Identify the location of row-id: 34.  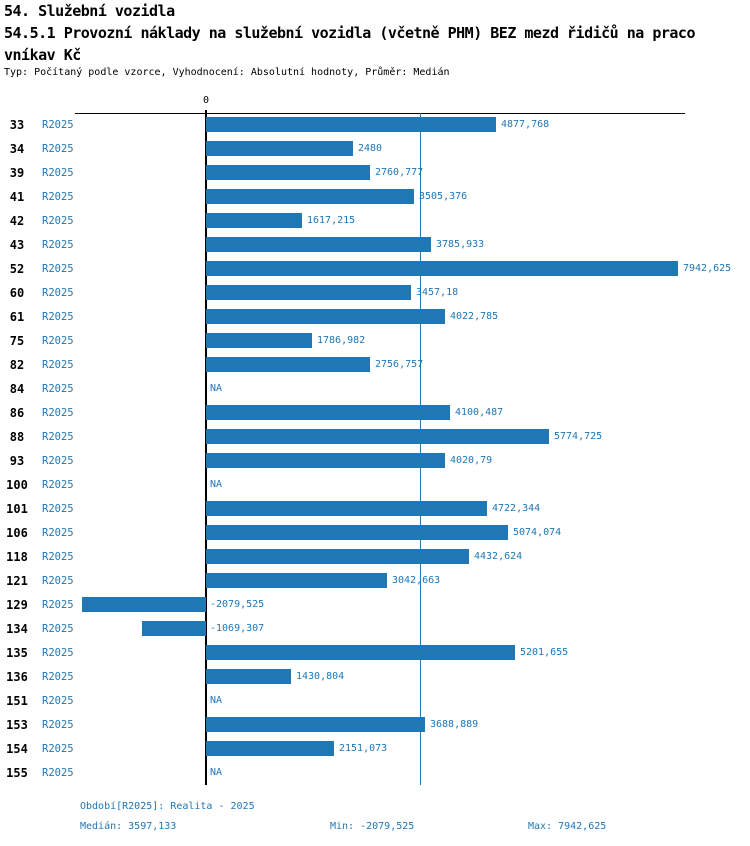
(17, 149).